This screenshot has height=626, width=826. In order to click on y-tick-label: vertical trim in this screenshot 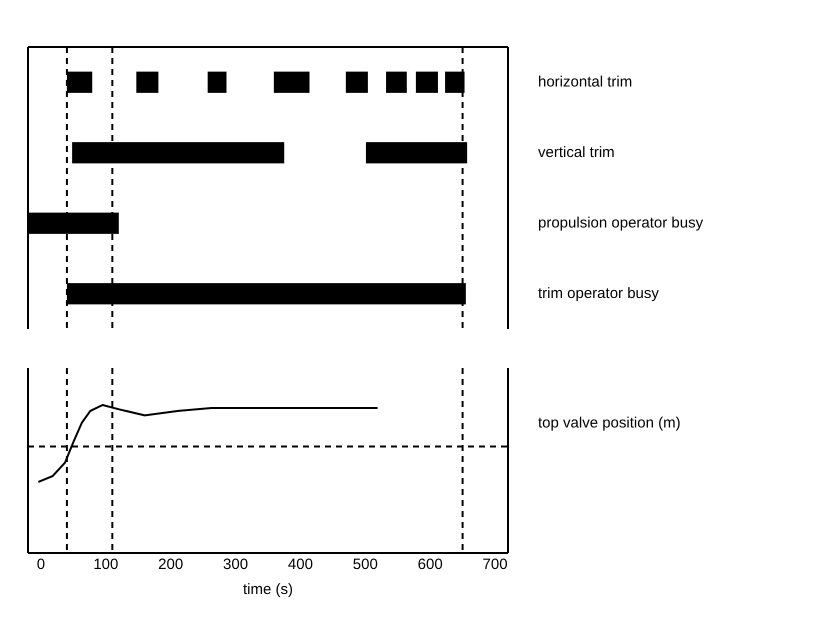, I will do `click(576, 152)`.